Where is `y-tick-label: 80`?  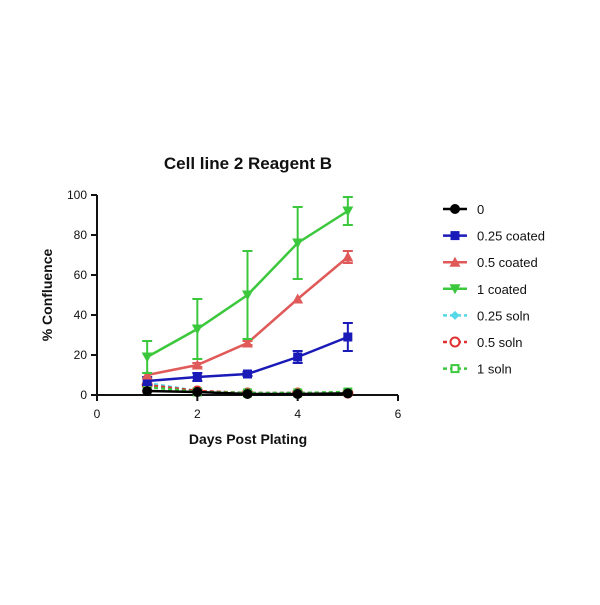 y-tick-label: 80 is located at coordinates (81, 235).